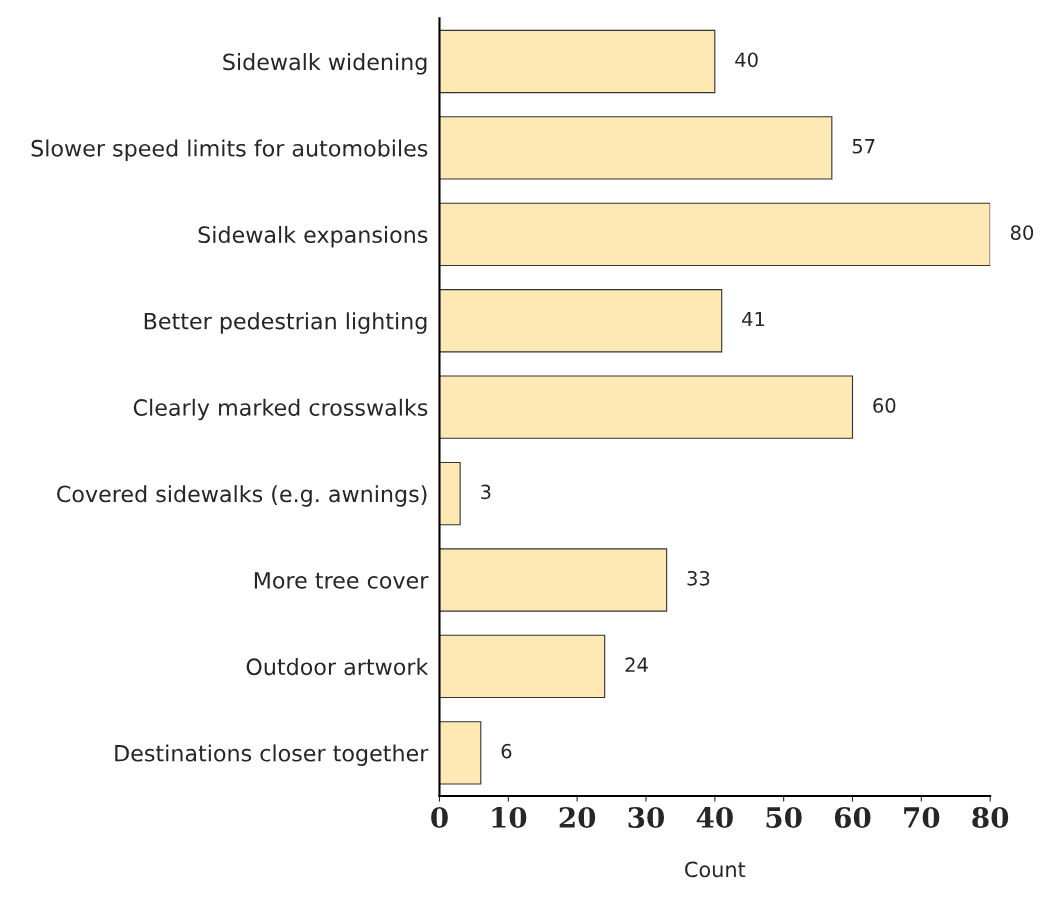 This screenshot has height=915, width=1059. Describe the element at coordinates (922, 817) in the screenshot. I see `x-tick-label: 70` at that location.